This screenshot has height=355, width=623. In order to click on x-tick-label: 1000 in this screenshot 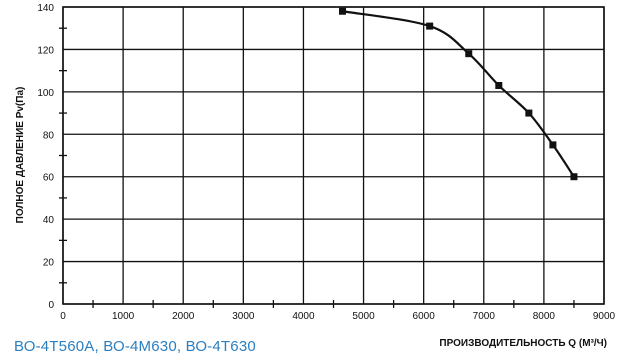, I will do `click(123, 316)`.